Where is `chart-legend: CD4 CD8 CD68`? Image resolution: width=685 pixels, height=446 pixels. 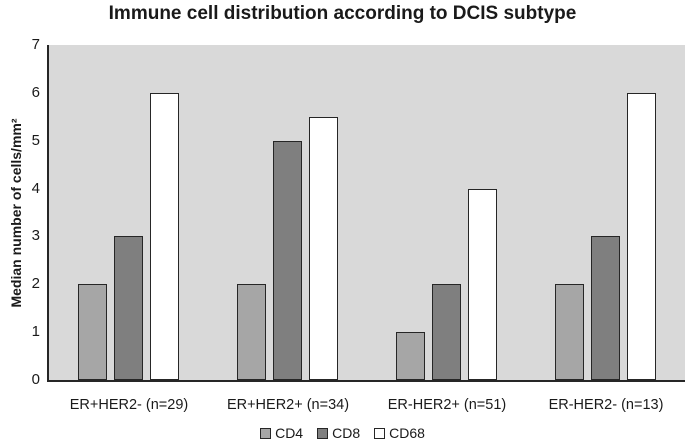
chart-legend: CD4 CD8 CD68 is located at coordinates (342, 433).